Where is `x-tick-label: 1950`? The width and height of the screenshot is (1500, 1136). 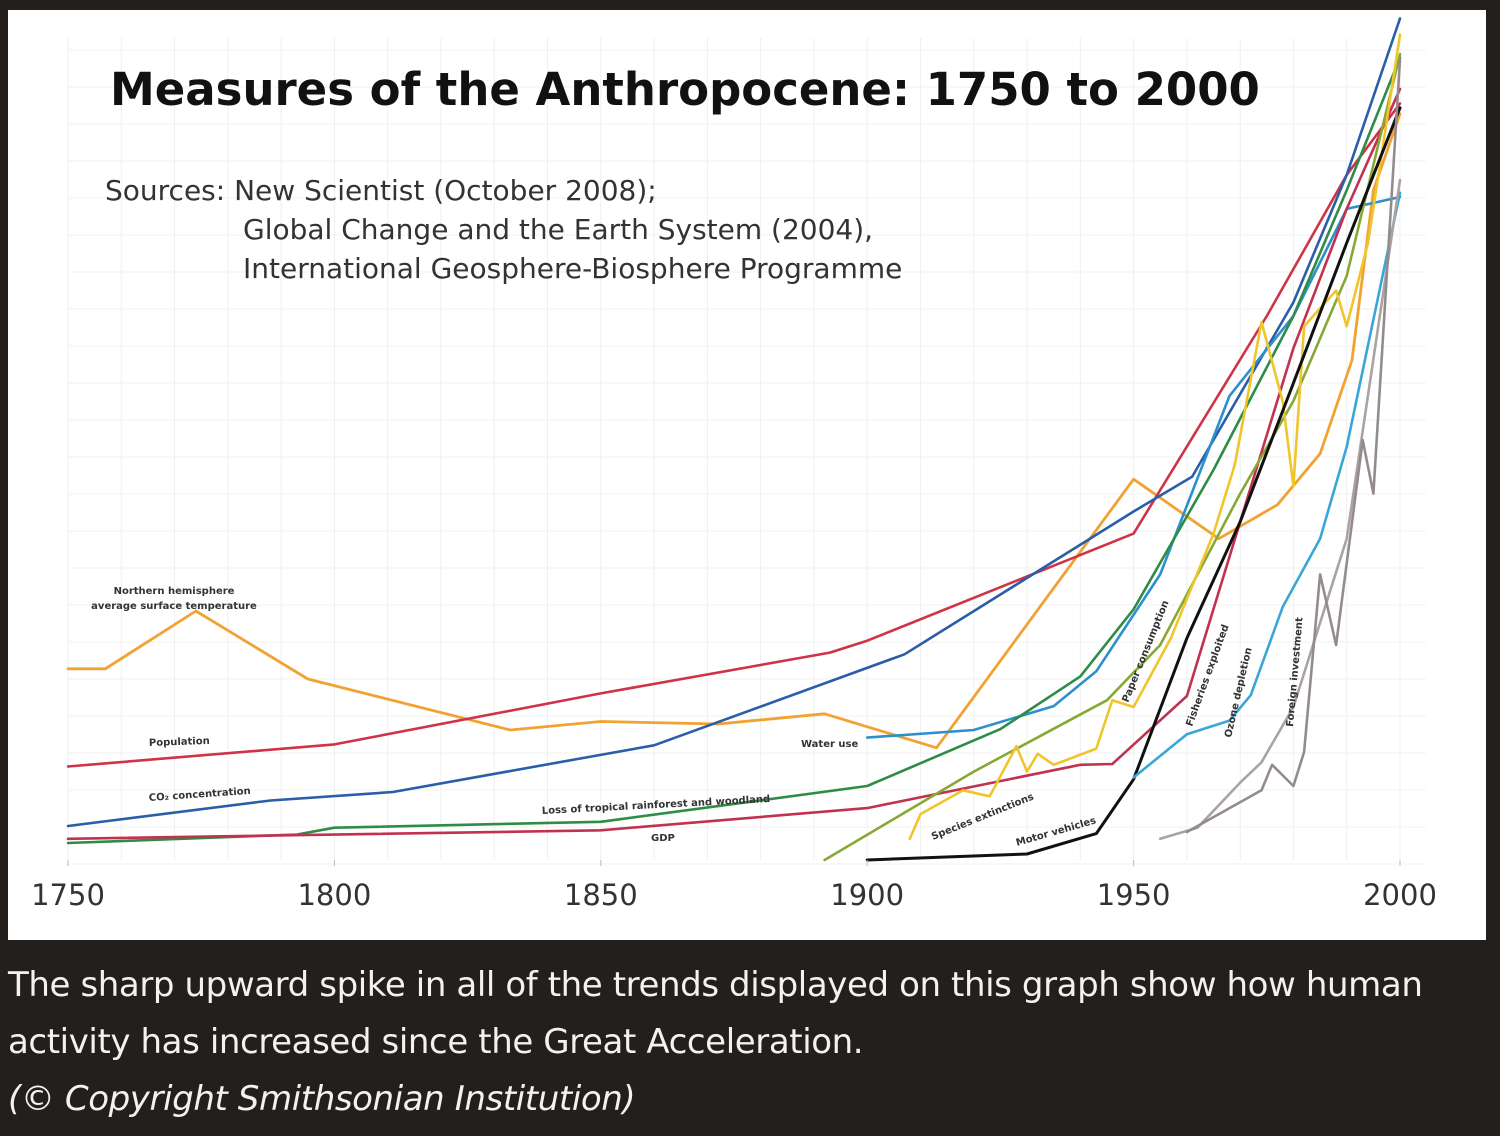 x-tick-label: 1950 is located at coordinates (1134, 895).